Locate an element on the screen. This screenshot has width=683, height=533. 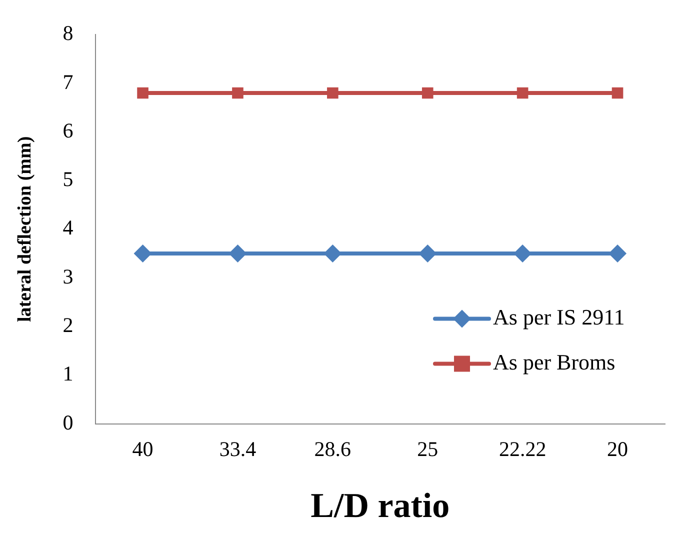
legend-label: As per IS 2911 is located at coordinates (559, 317).